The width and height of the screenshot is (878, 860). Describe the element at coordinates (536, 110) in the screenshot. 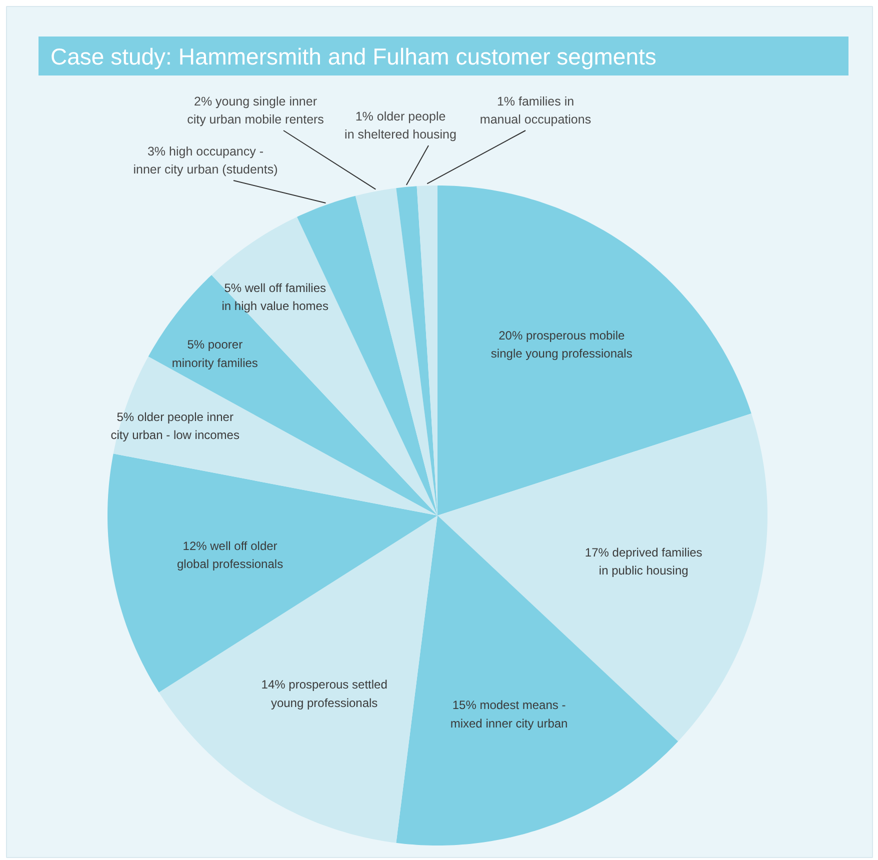

I see `slice-label: 1% families in manual occupations` at that location.